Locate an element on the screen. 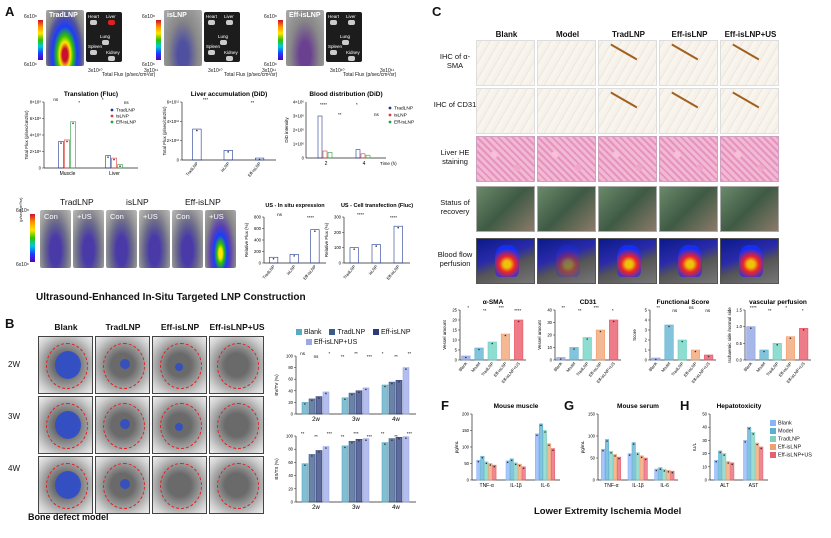 The width and height of the screenshot is (831, 538). legend-label: Eff-isLNP is located at coordinates (404, 123).